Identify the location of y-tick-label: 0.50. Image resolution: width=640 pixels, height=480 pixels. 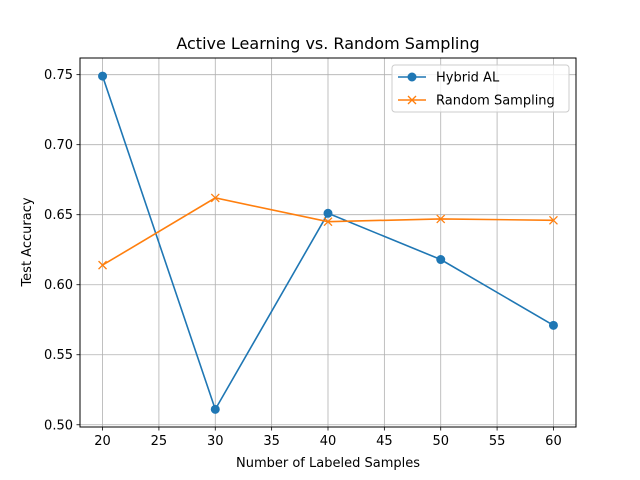
(58, 425).